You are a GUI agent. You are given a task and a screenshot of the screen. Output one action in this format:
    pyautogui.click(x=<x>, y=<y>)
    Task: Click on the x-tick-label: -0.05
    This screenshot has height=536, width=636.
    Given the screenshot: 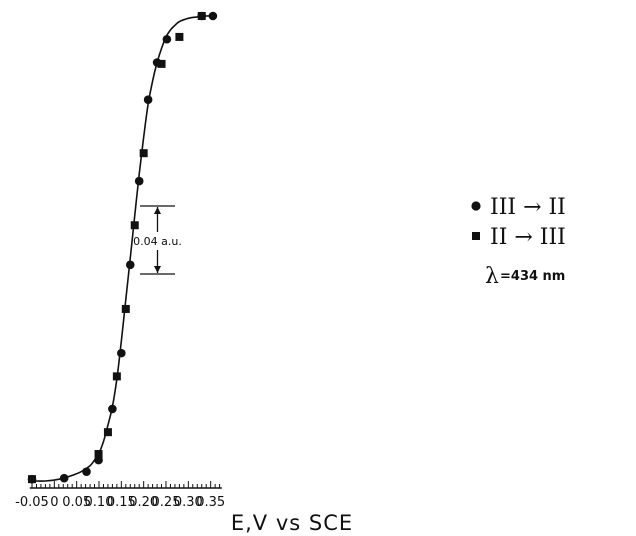 What is the action you would take?
    pyautogui.click(x=32, y=502)
    